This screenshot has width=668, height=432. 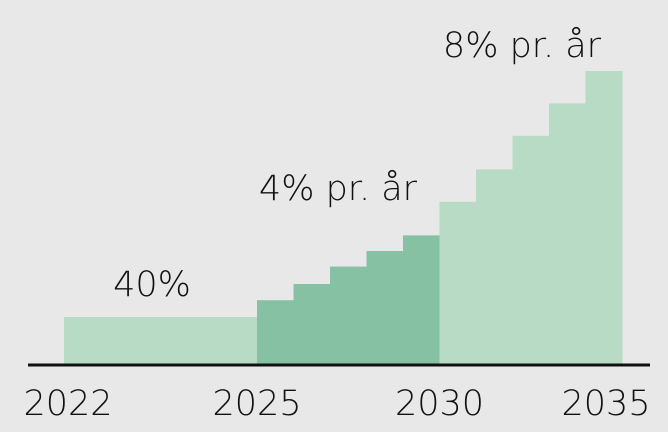 I want to click on annotation: 4% pr. år, so click(x=338, y=189).